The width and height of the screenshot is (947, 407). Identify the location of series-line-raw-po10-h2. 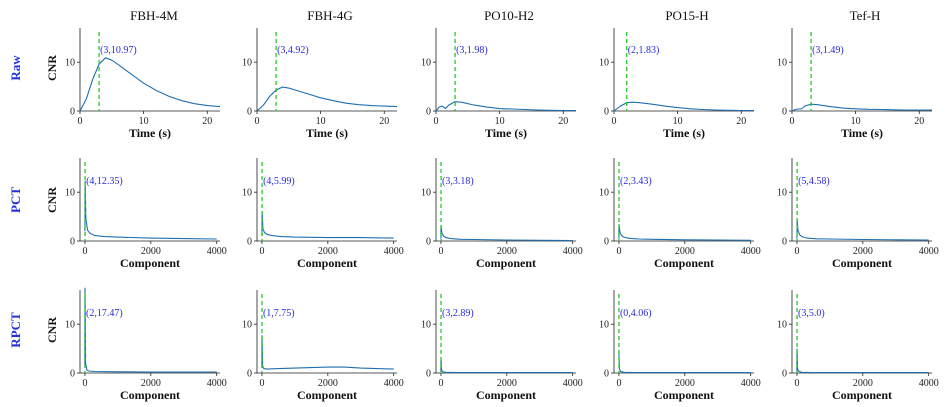
(505, 106).